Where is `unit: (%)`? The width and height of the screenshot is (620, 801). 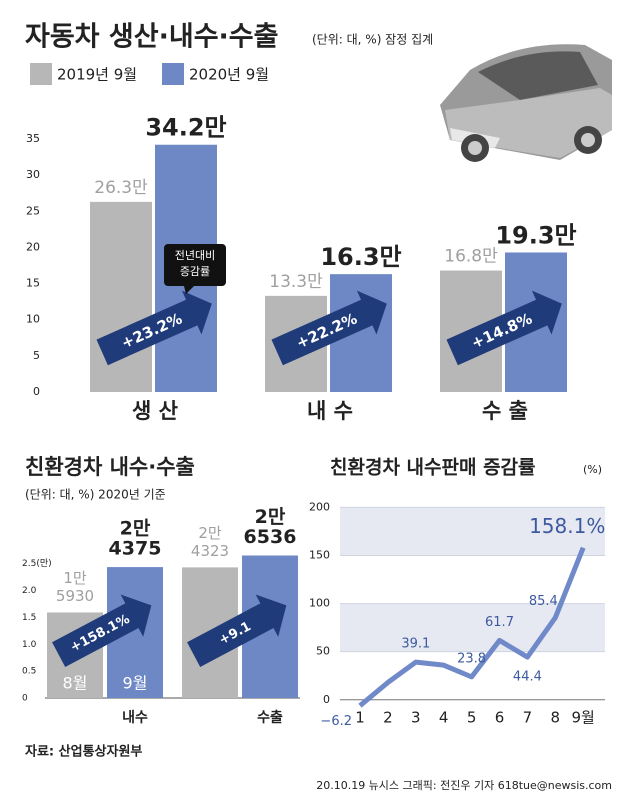
unit: (%) is located at coordinates (592, 469).